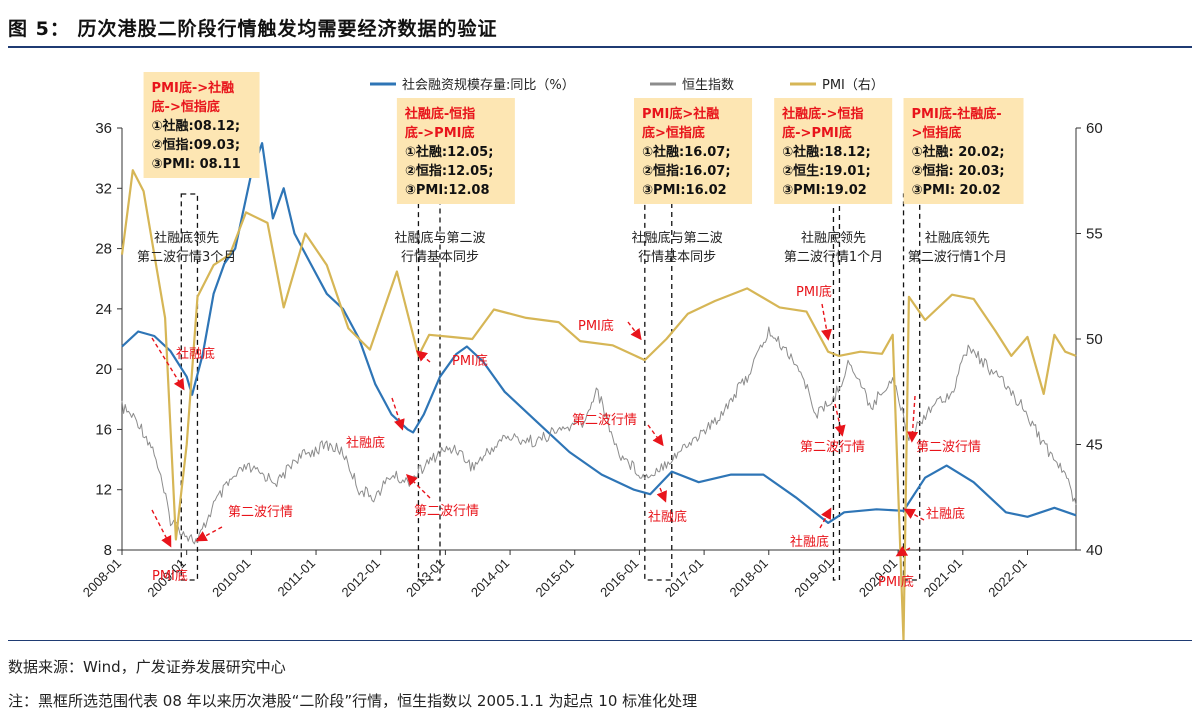  What do you see at coordinates (684, 578) in the screenshot?
I see `x-tick-label: 2017-01` at bounding box center [684, 578].